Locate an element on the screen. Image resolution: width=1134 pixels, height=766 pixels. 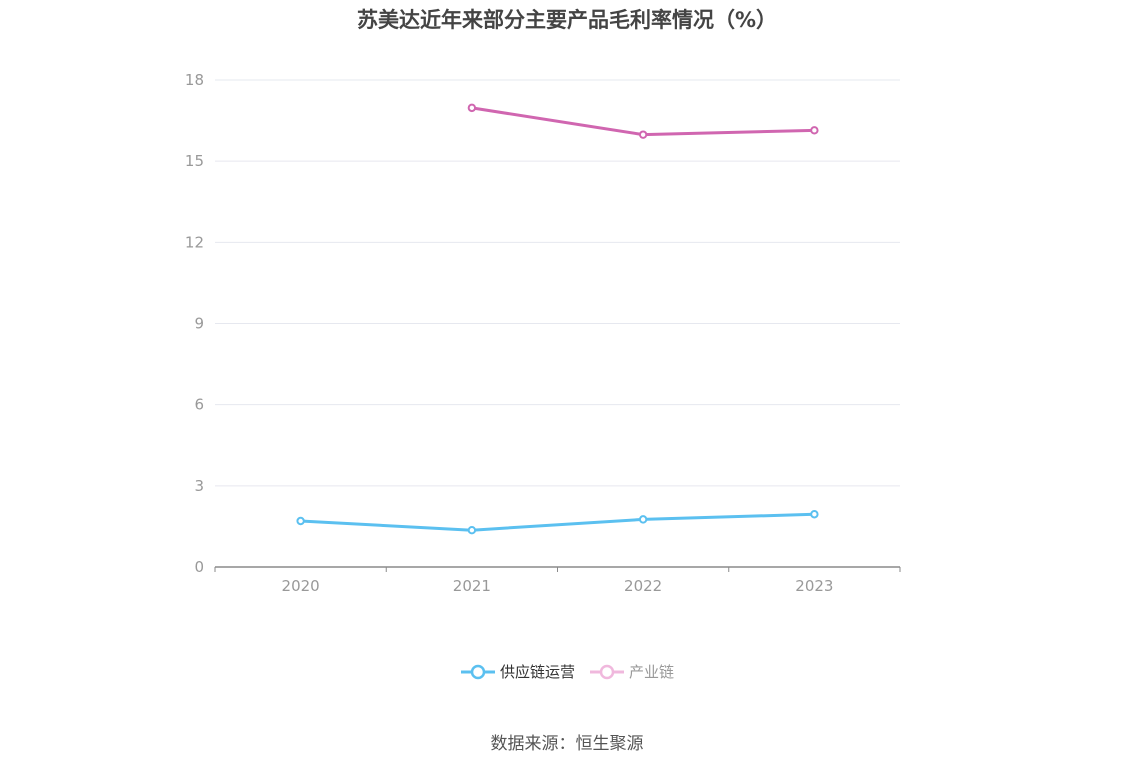
source-note: 数据来源：恒生聚源 is located at coordinates (567, 744).